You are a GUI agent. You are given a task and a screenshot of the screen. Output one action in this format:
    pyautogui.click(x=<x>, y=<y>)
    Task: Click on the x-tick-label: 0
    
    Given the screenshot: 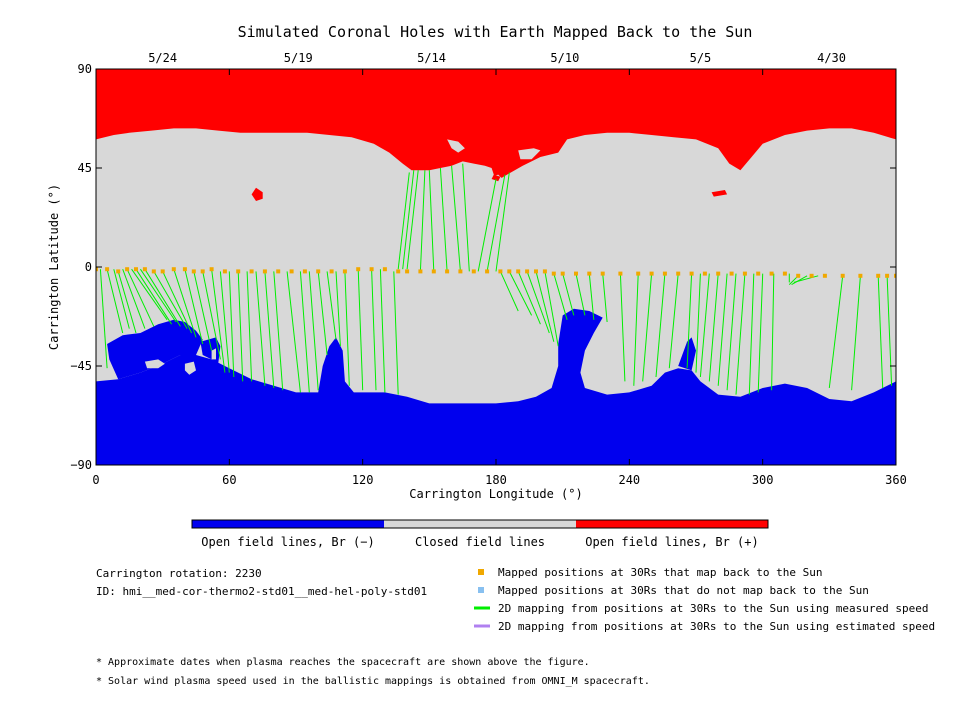 What is the action you would take?
    pyautogui.click(x=95, y=480)
    